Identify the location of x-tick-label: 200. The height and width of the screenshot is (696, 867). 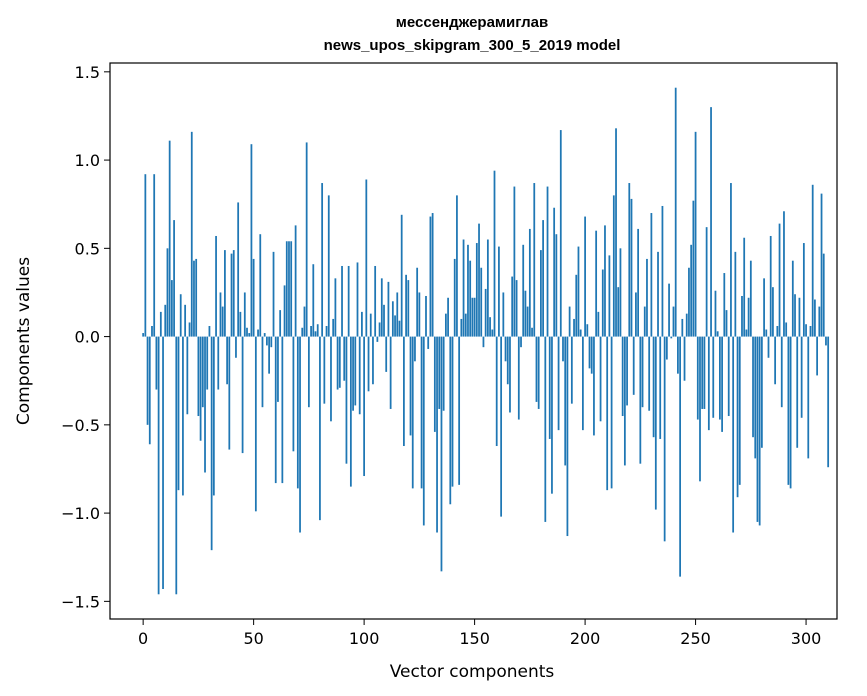
(585, 638).